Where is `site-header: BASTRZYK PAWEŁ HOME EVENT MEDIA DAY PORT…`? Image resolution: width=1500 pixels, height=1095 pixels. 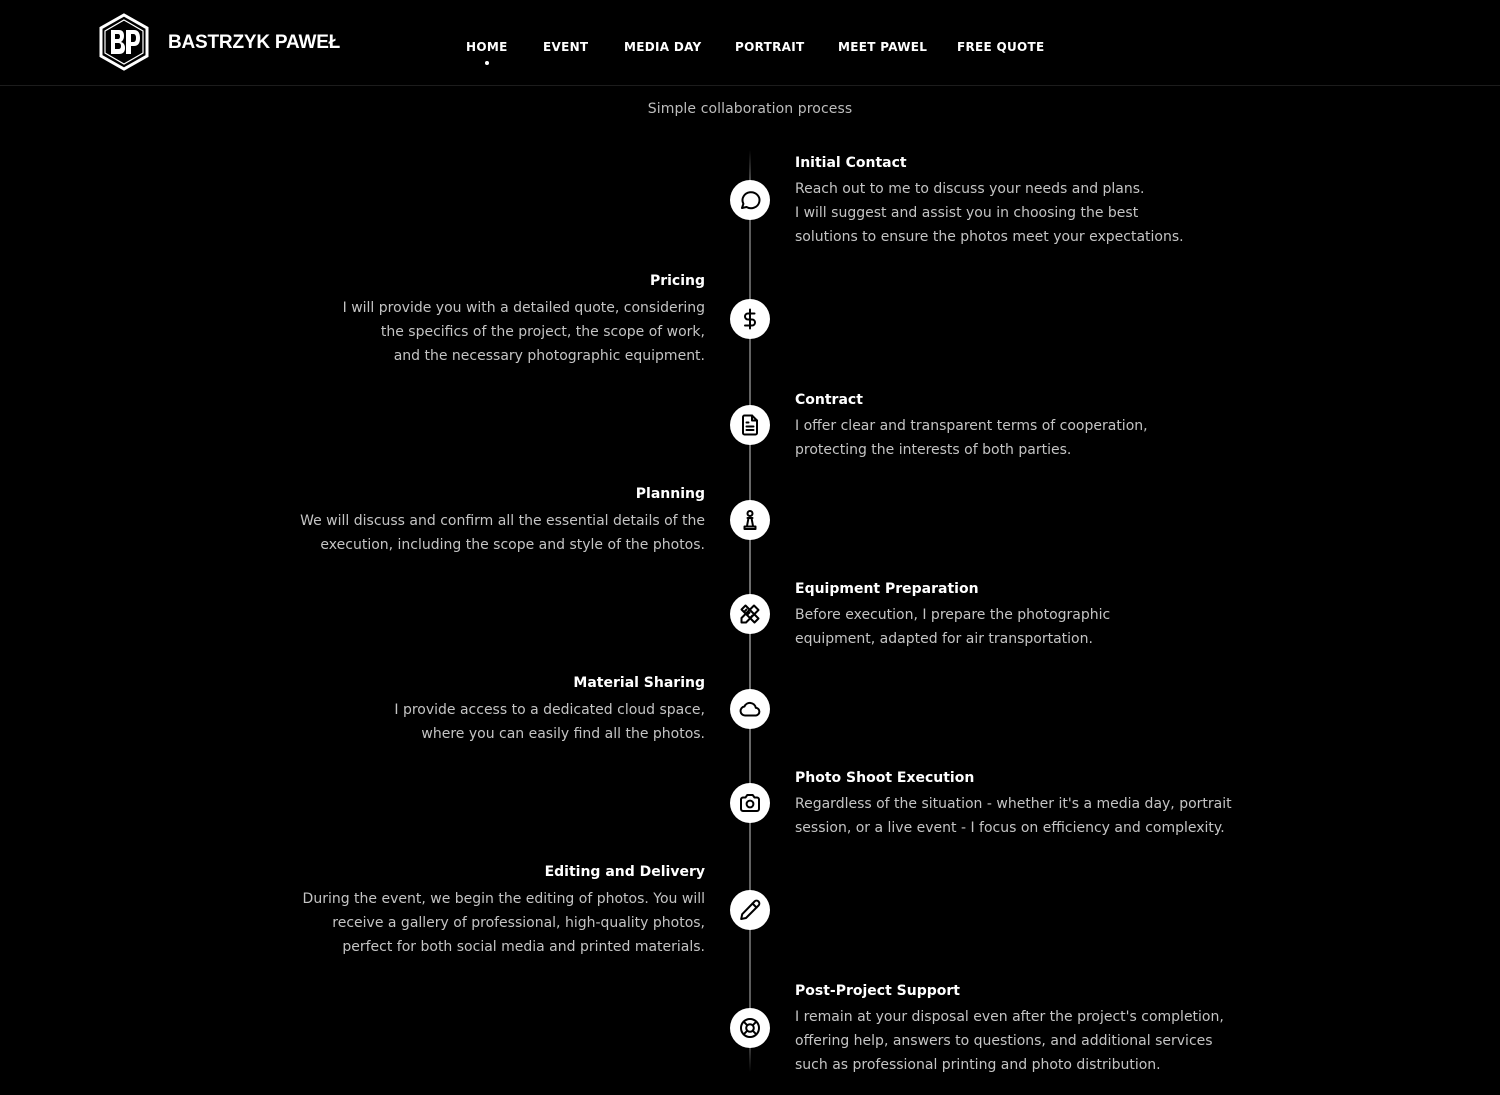 site-header: BASTRZYK PAWEŁ HOME EVENT MEDIA DAY PORT… is located at coordinates (750, 43).